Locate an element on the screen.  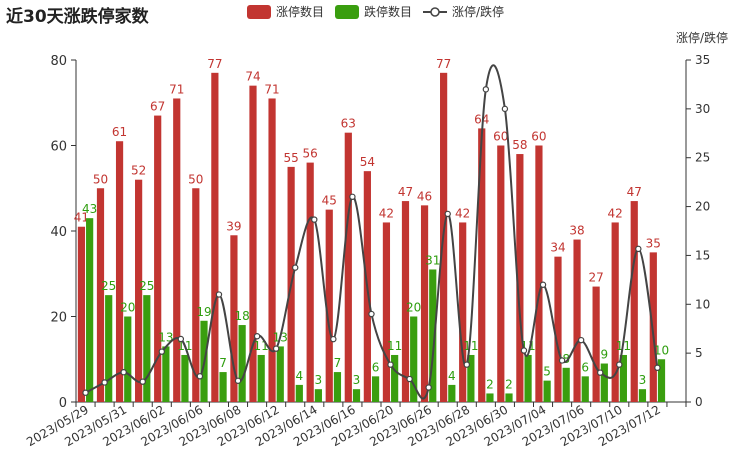
legend-down-swatch is located at coordinates (347, 12).